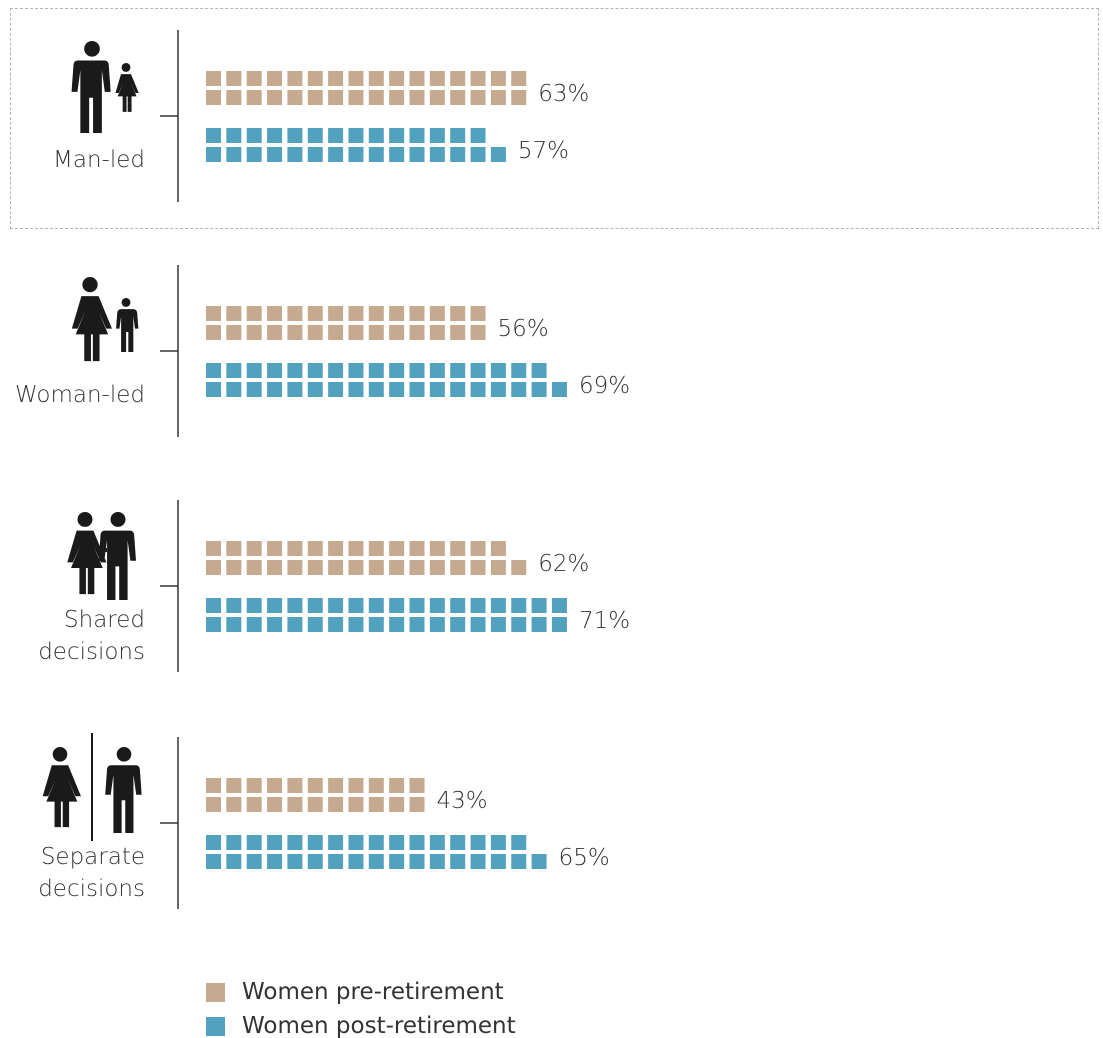 This screenshot has width=1103, height=1038. I want to click on data-label: 43%, so click(462, 801).